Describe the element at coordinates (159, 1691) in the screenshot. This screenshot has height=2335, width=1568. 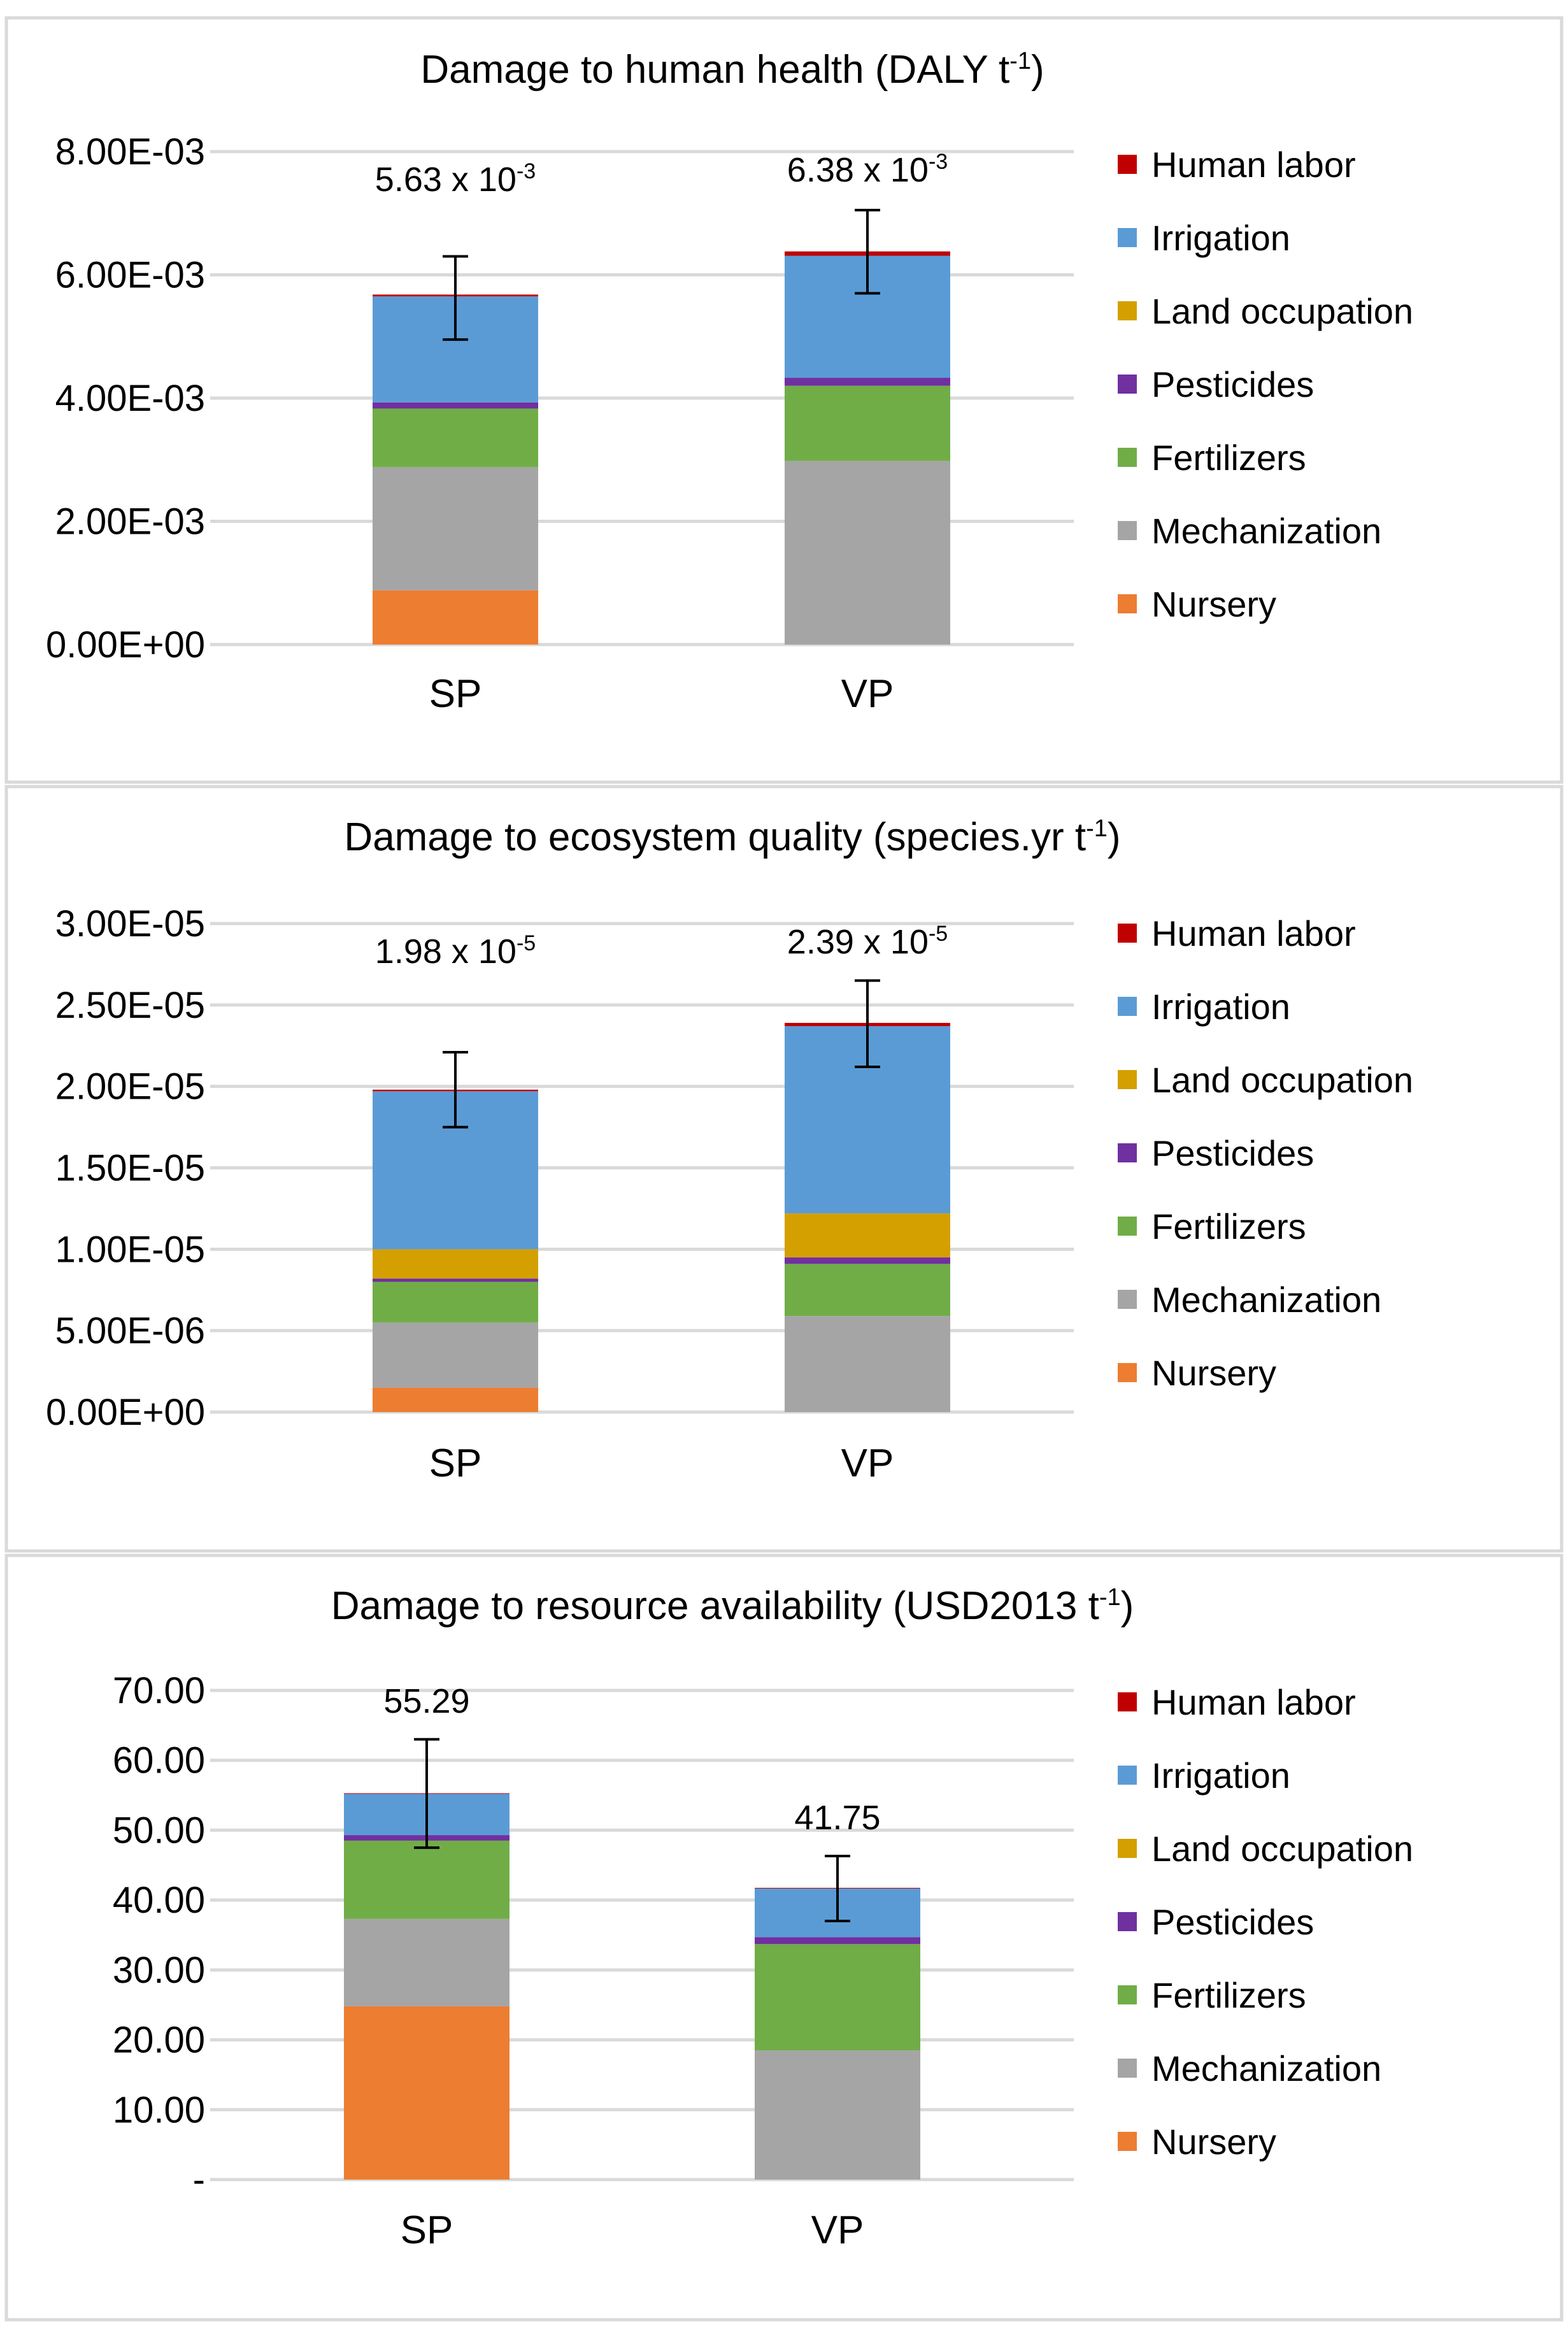
I see `y-tick-label: 70.00` at that location.